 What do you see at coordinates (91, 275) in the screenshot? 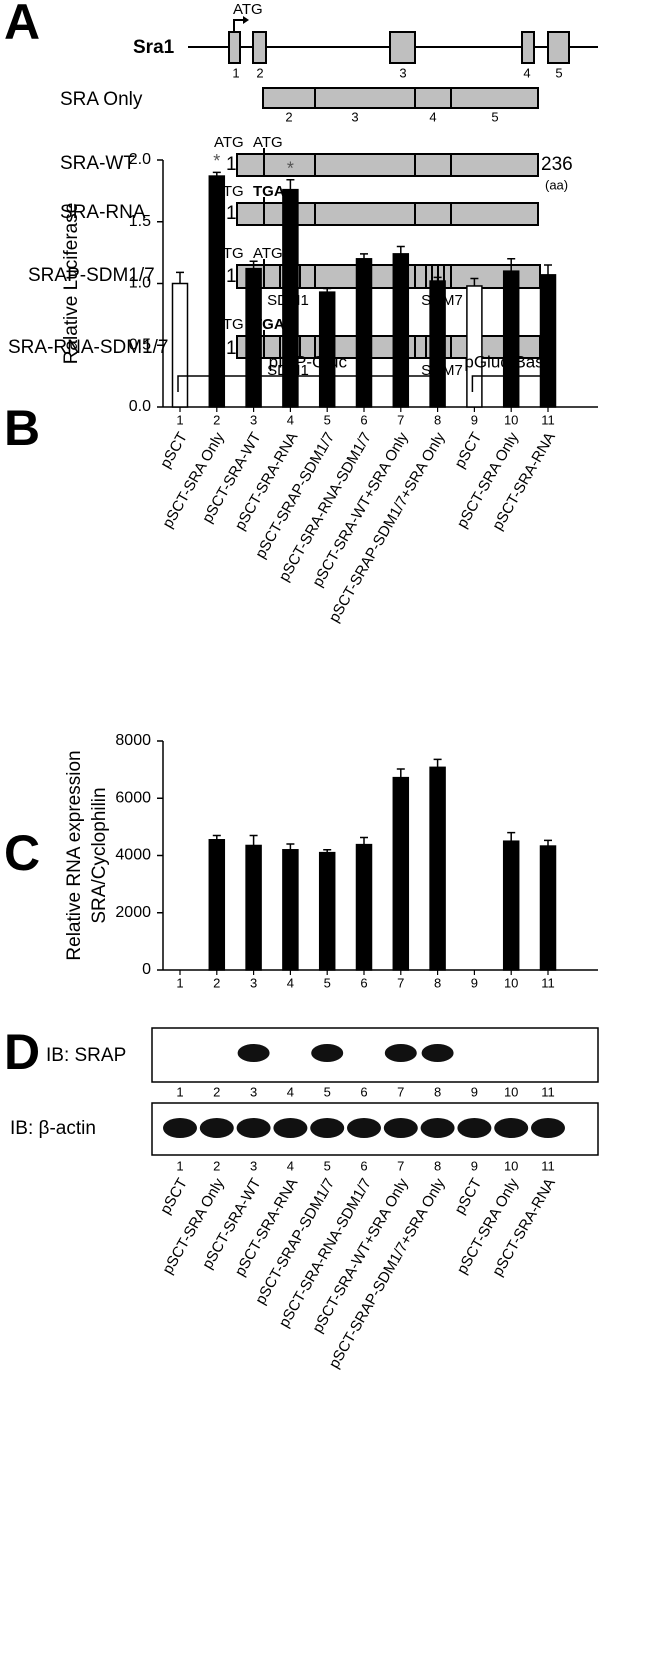
I see `construct-name: SRAP-SDM1/7` at bounding box center [91, 275].